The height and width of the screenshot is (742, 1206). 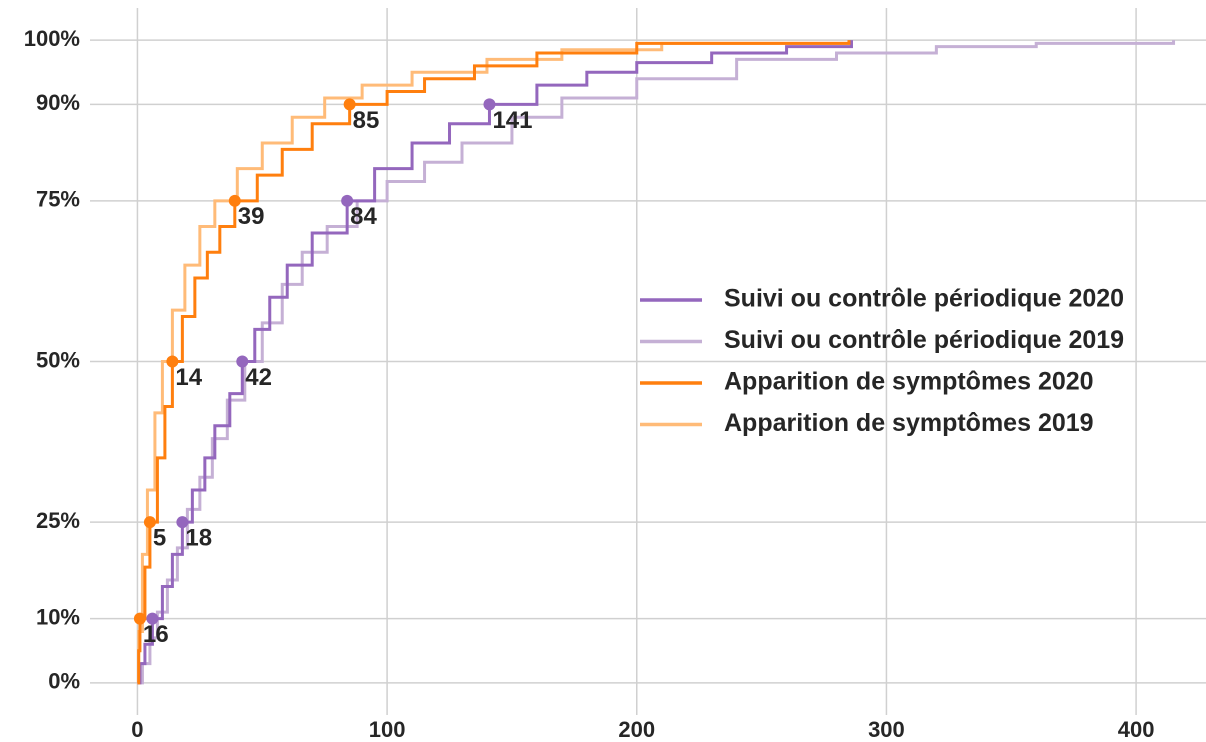 What do you see at coordinates (58, 102) in the screenshot?
I see `y-tick-label: 90%` at bounding box center [58, 102].